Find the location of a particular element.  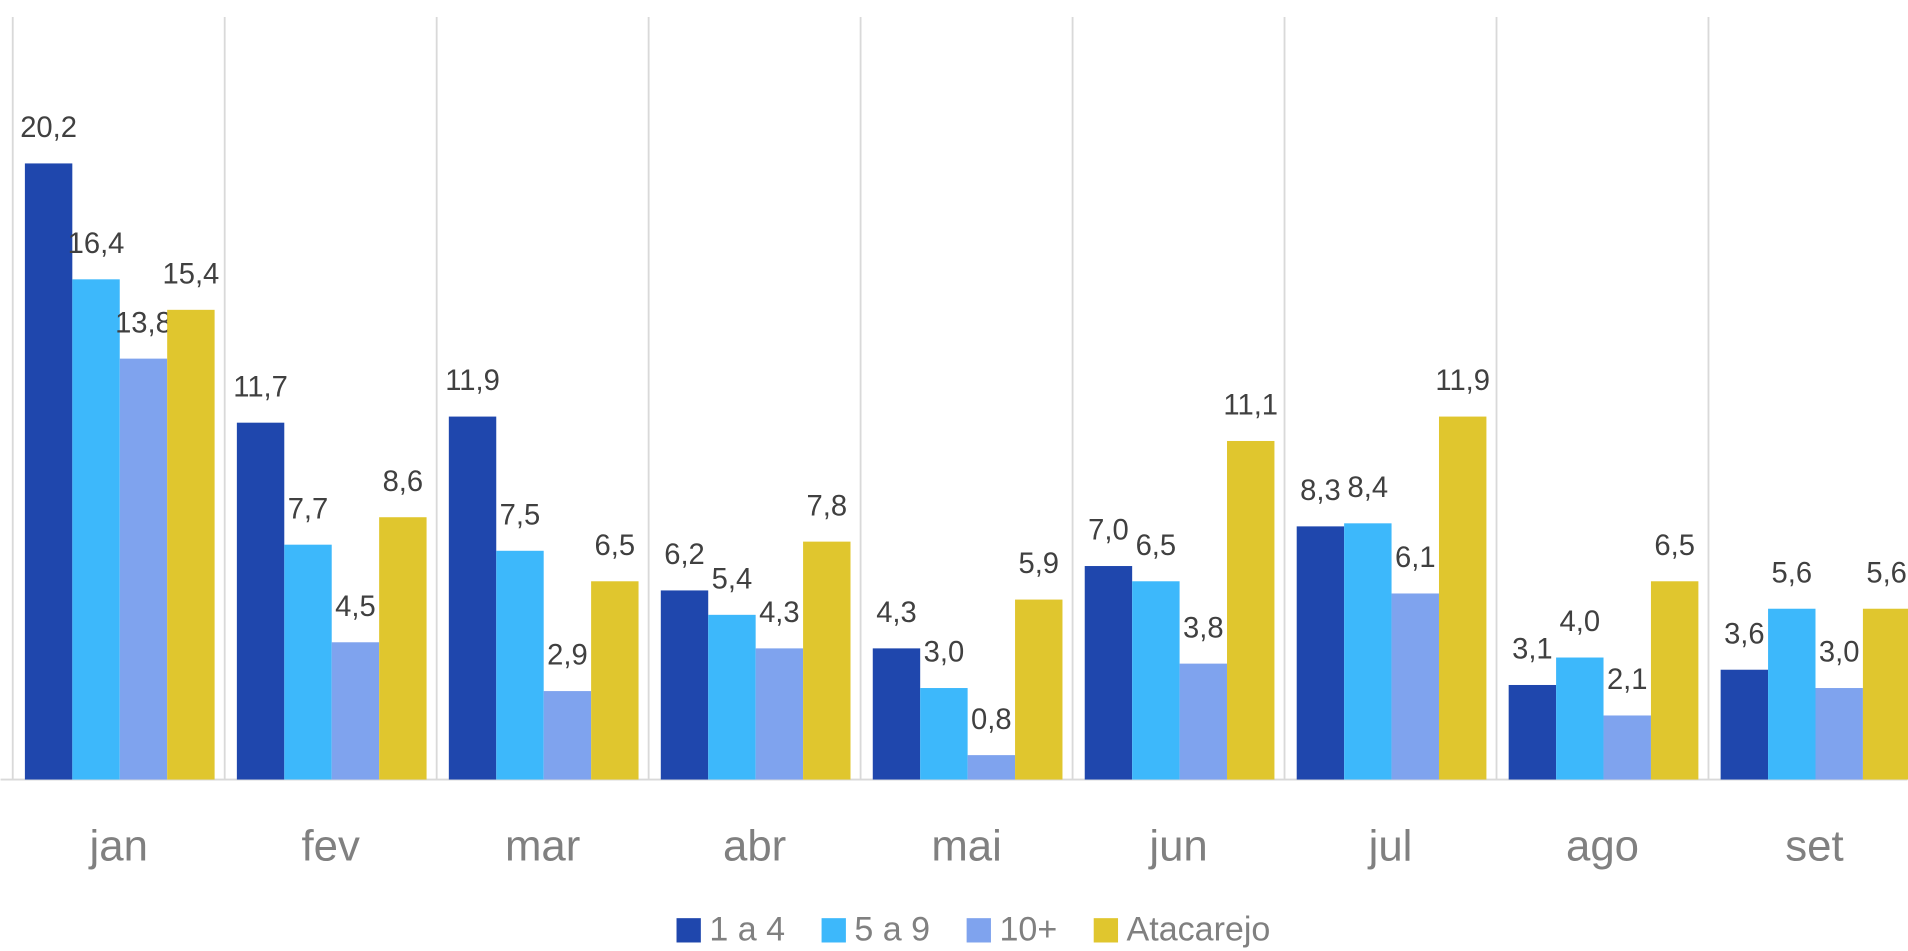

data-label: 7,5 is located at coordinates (520, 515).